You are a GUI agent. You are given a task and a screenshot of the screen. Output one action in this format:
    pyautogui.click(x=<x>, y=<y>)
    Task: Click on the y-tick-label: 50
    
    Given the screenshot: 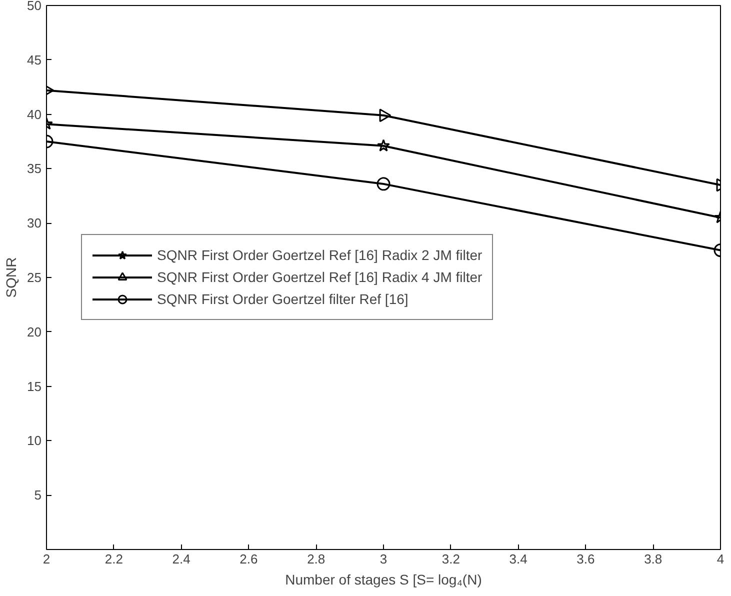 What is the action you would take?
    pyautogui.click(x=34, y=6)
    